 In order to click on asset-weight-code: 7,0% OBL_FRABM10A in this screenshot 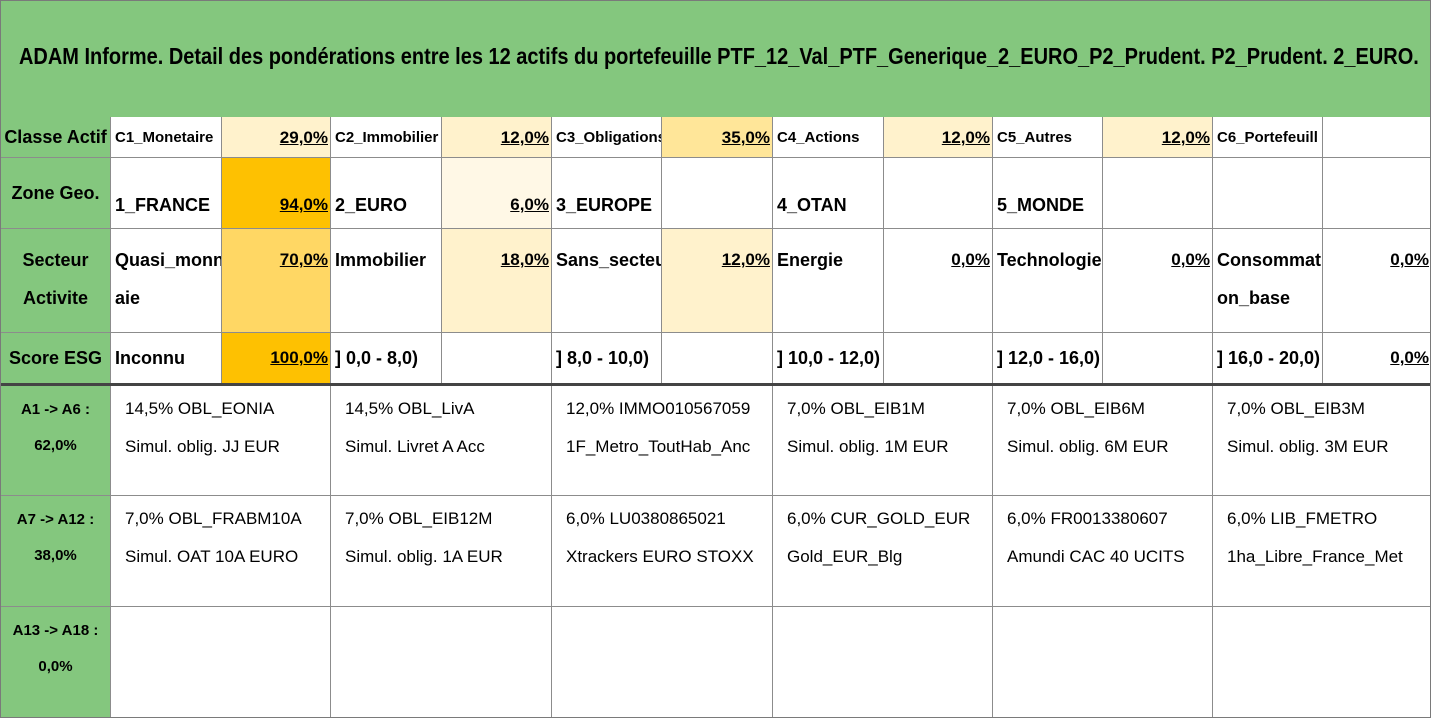, I will do `click(213, 518)`.